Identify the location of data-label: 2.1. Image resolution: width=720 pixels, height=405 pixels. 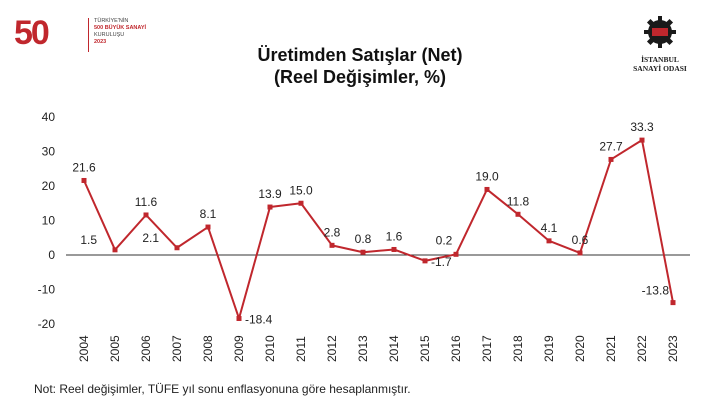
(150, 238).